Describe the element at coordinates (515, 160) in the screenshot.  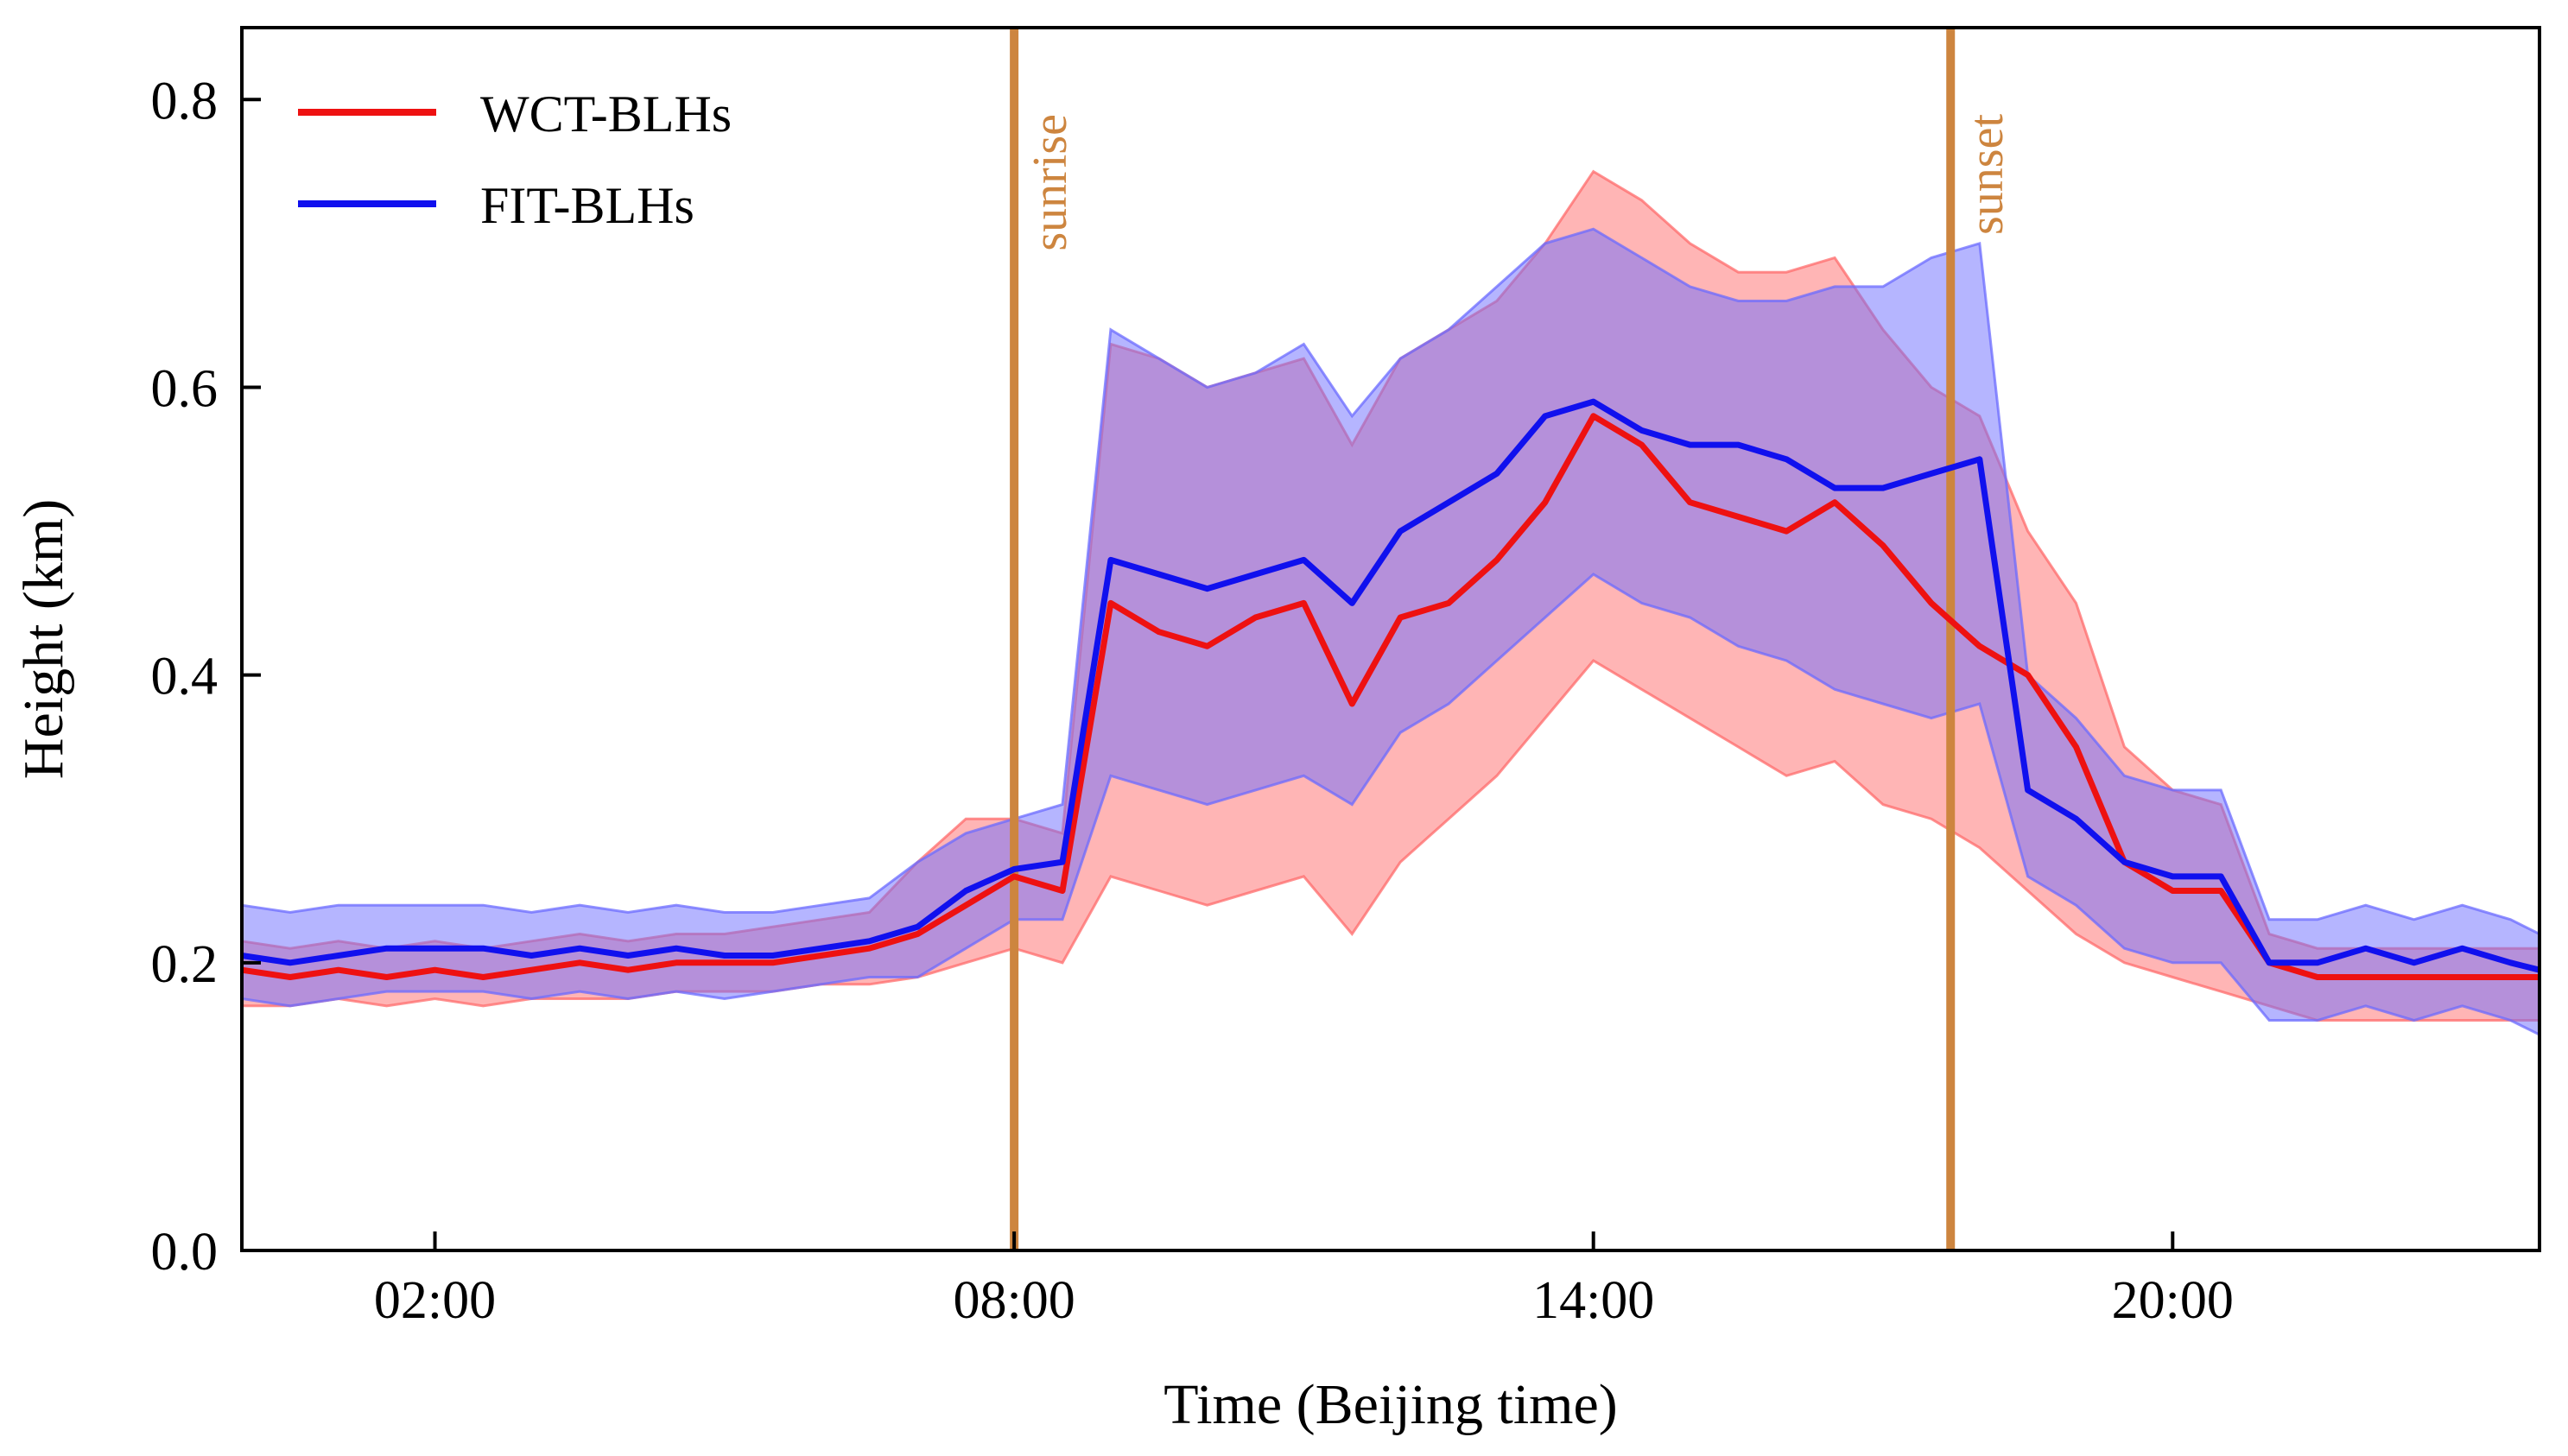
I see `legend: WCT-BLHs FIT-BLHs` at that location.